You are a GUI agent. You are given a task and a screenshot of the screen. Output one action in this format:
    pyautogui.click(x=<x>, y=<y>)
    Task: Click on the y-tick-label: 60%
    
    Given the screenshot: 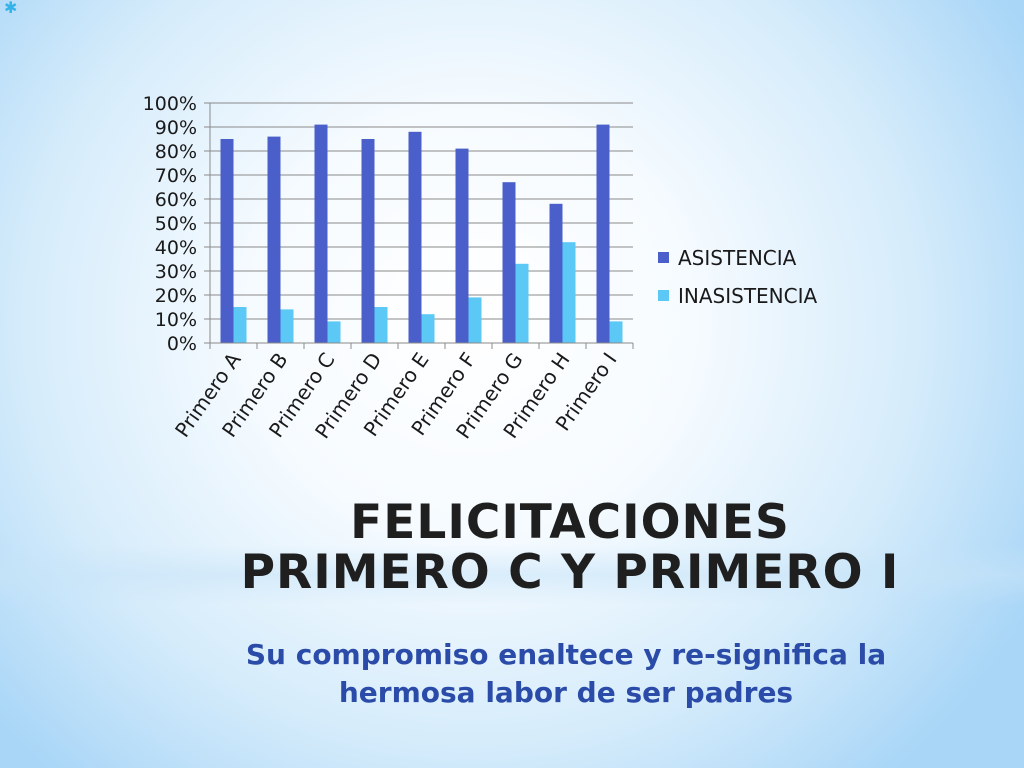 What is the action you would take?
    pyautogui.click(x=176, y=200)
    